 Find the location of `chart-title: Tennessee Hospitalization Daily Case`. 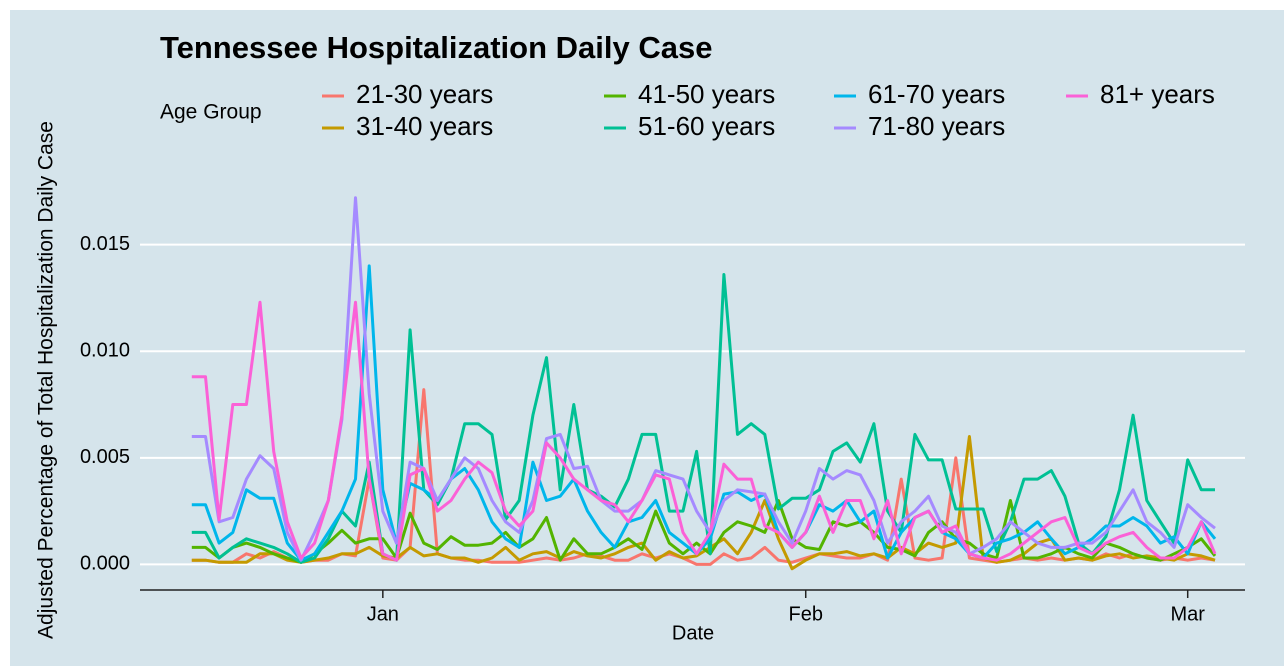

chart-title: Tennessee Hospitalization Daily Case is located at coordinates (436, 47).